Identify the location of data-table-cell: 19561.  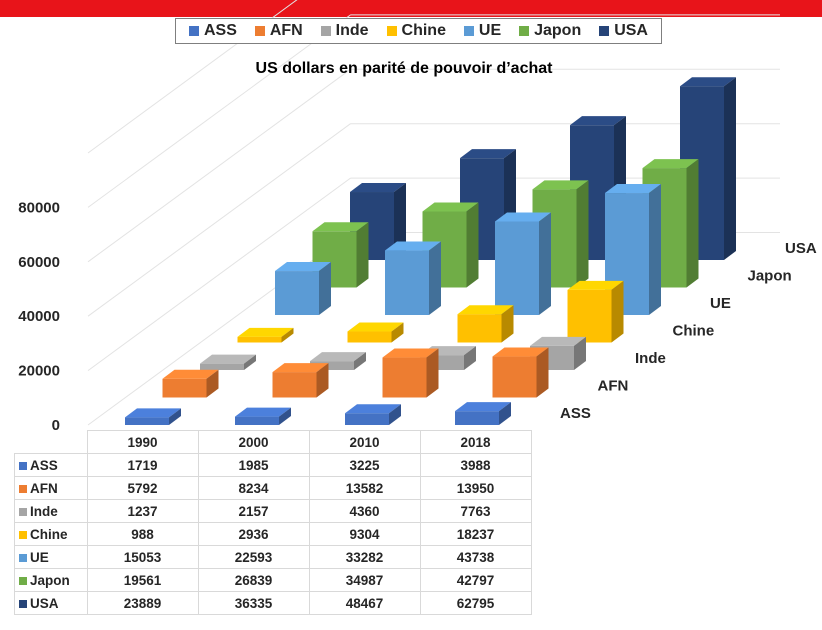
(142, 580).